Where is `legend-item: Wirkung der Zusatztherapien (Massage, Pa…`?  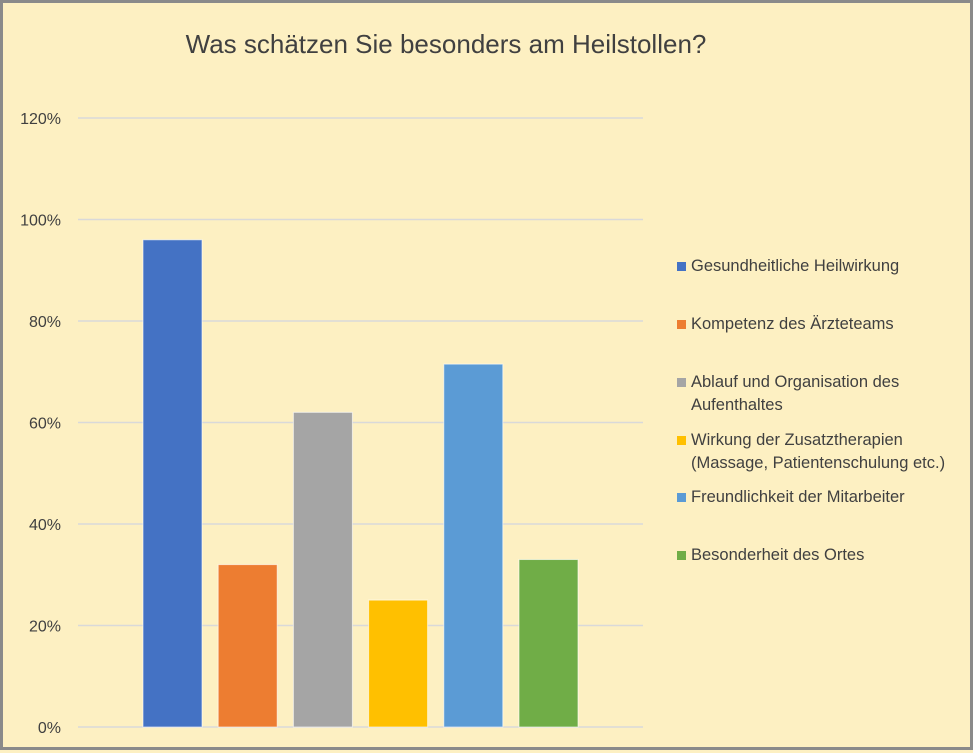 legend-item: Wirkung der Zusatztherapien (Massage, Pa… is located at coordinates (822, 452).